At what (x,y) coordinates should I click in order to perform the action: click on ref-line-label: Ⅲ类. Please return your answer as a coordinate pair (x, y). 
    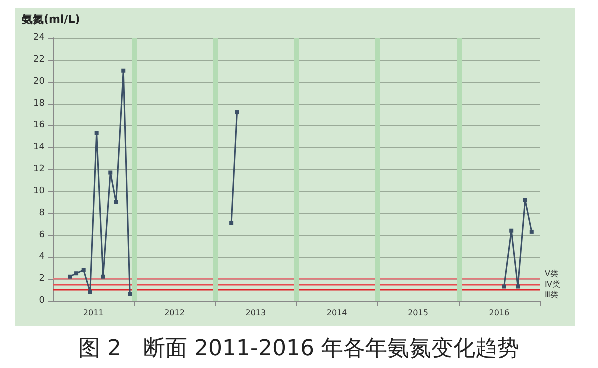
    Looking at the image, I should click on (552, 295).